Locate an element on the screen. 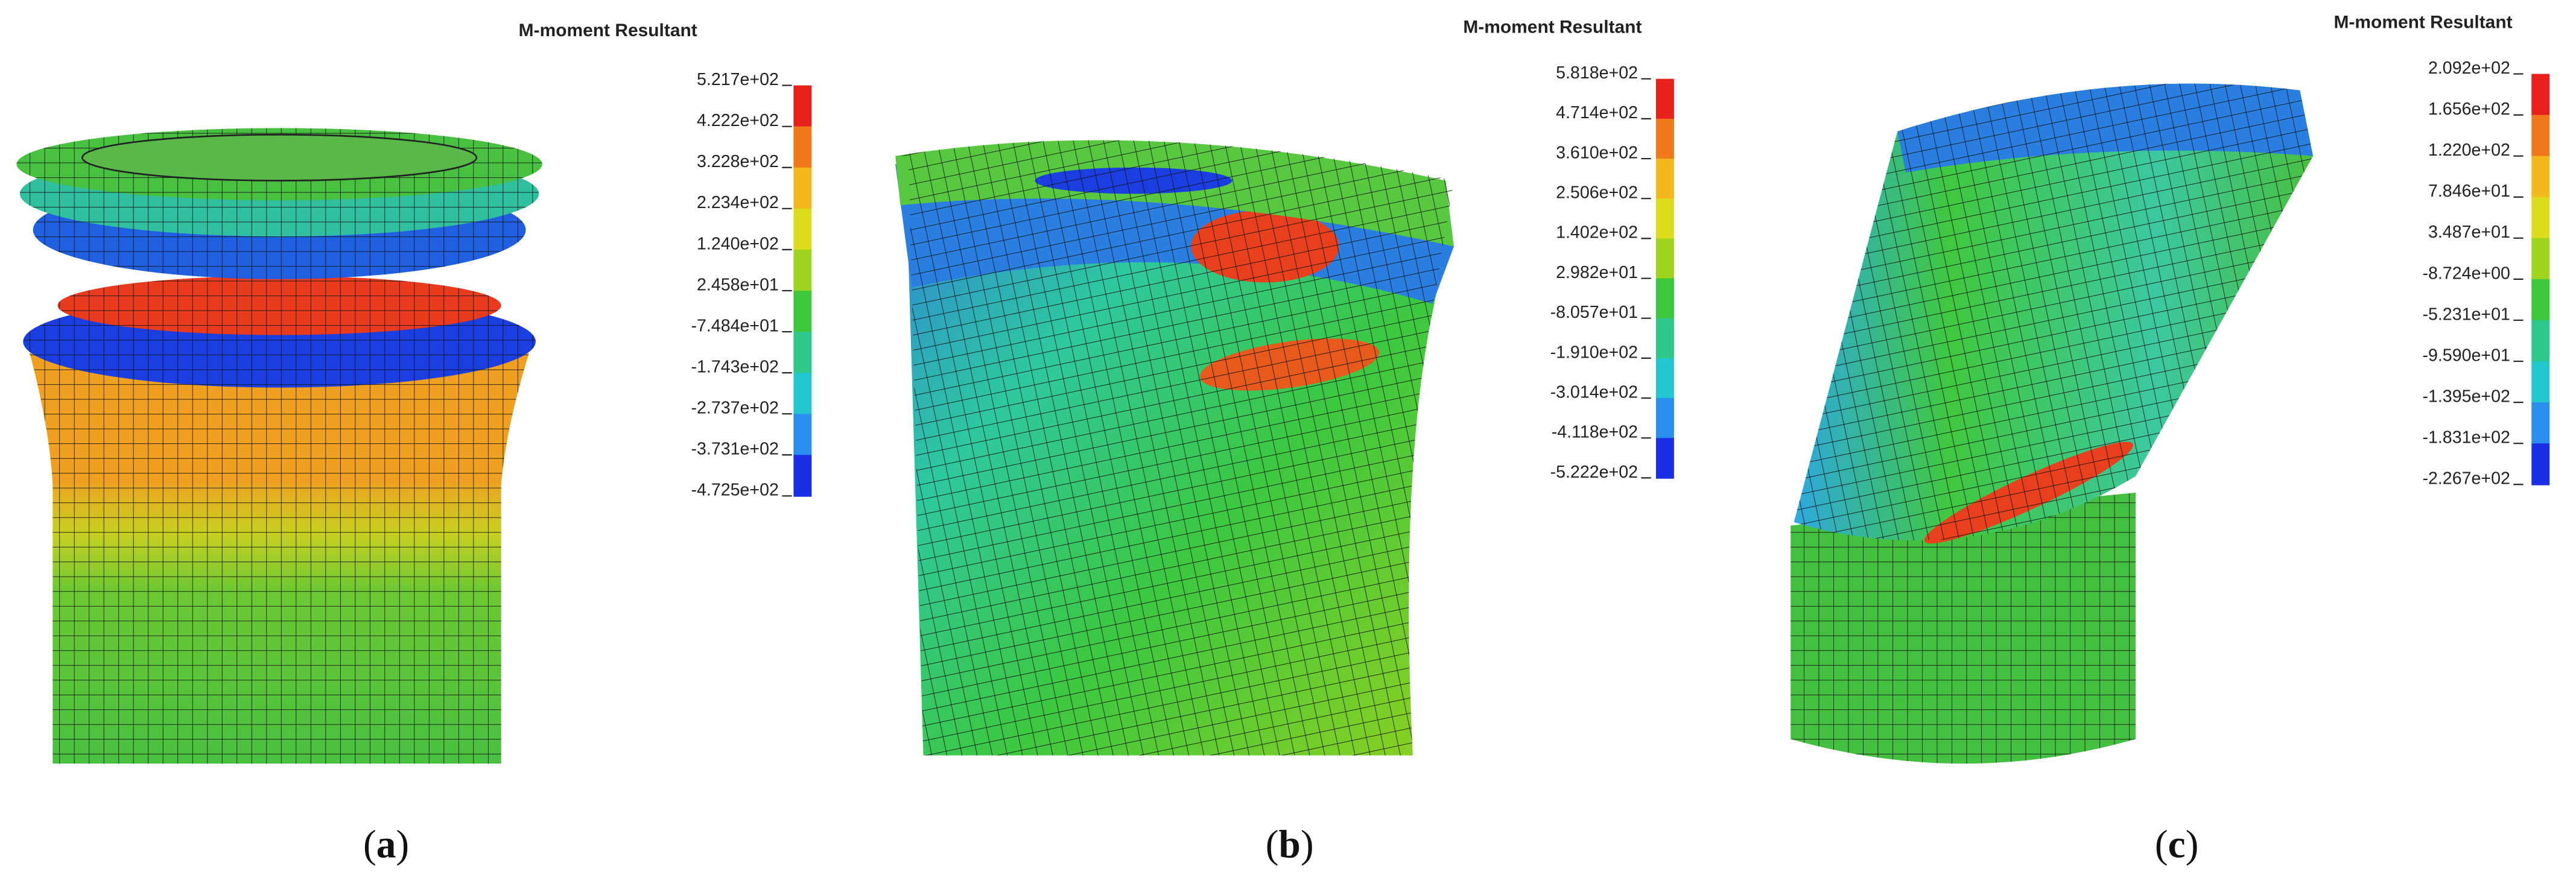 The image size is (2576, 895). legend-label: -1.831e+02 is located at coordinates (2466, 438).